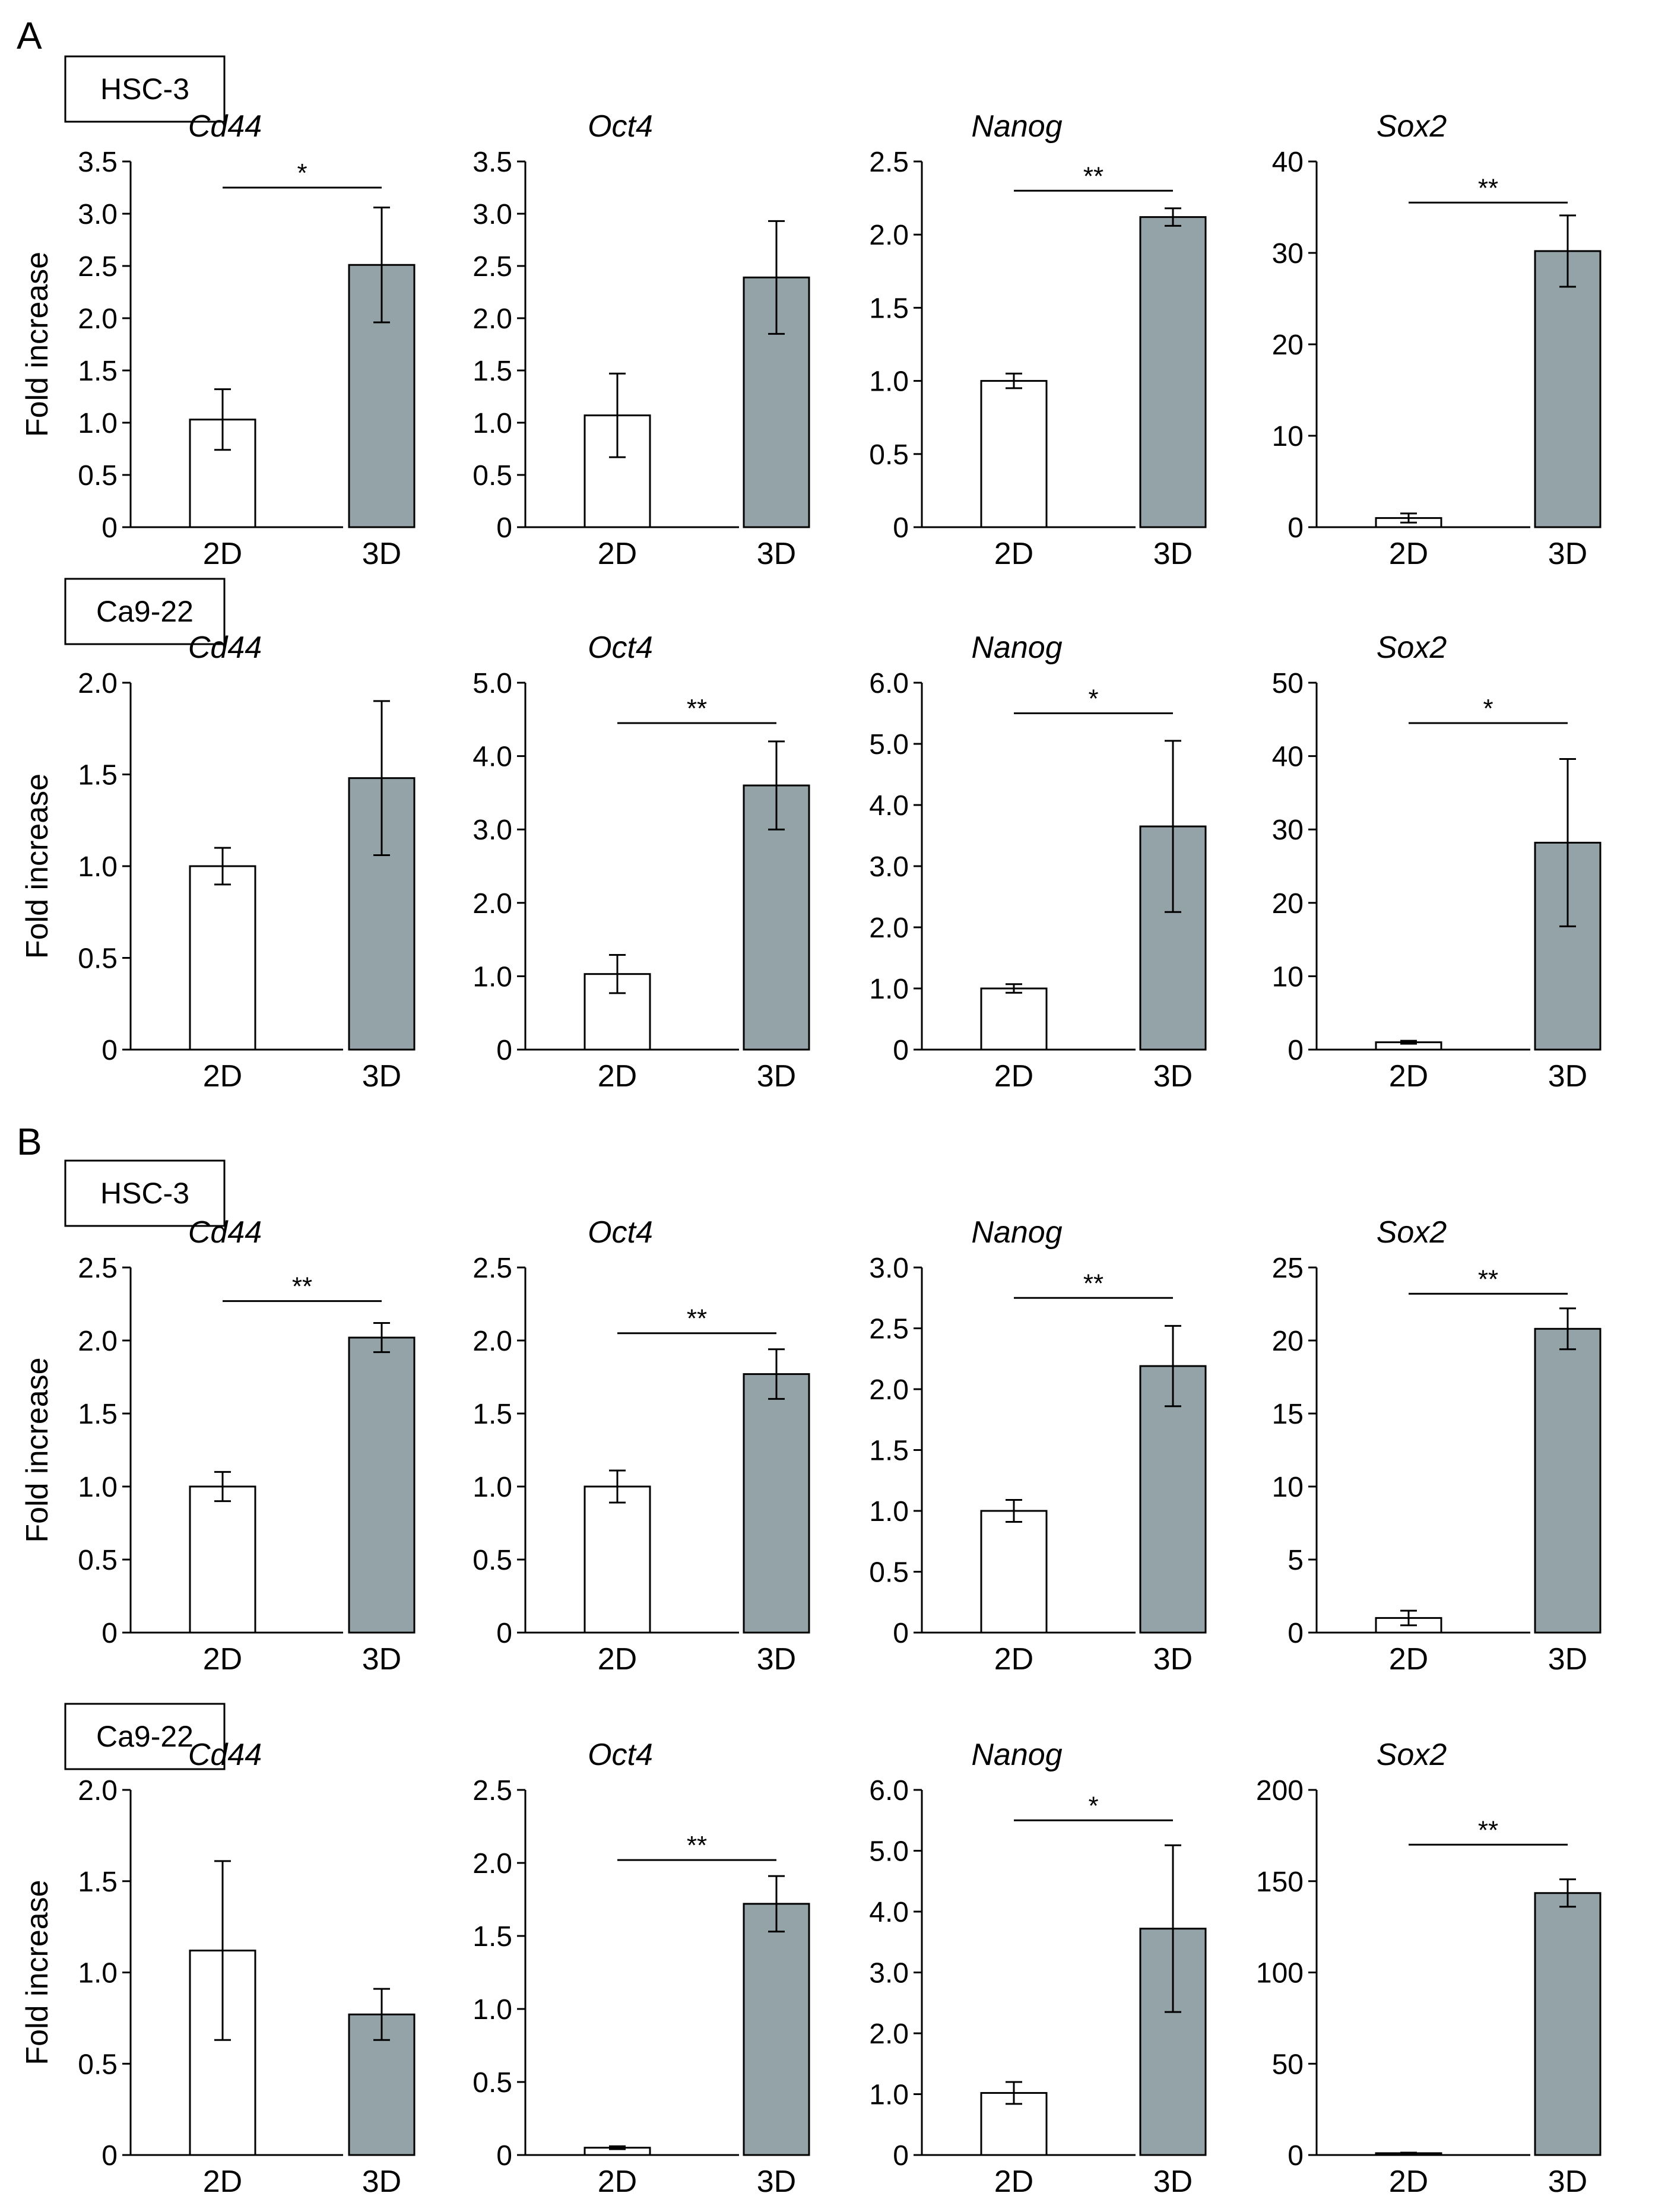  I want to click on y-tick-label: 5, so click(1296, 1560).